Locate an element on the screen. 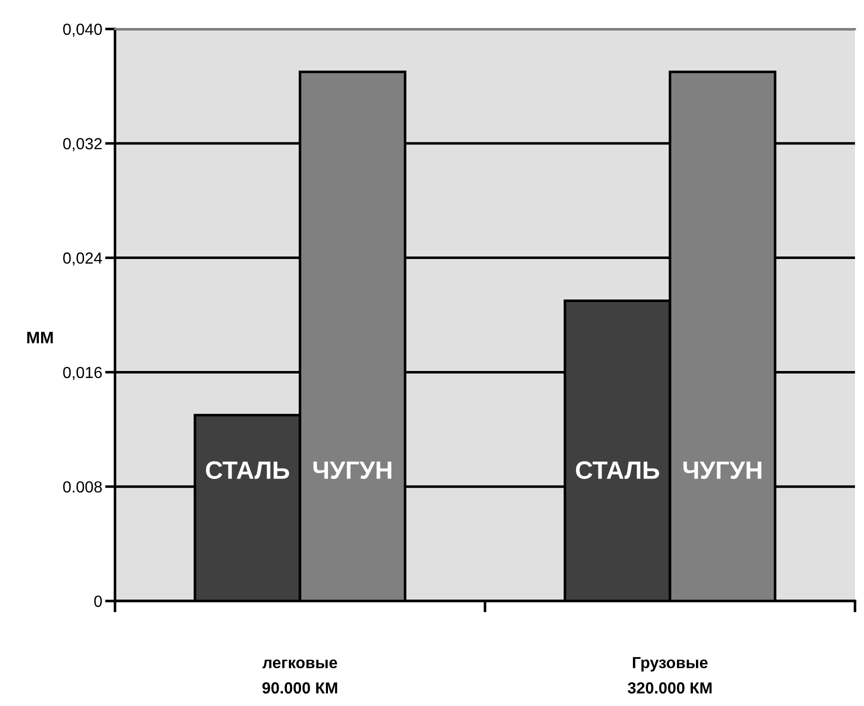 This screenshot has width=864, height=706. y-tick-label: 0,040 is located at coordinates (82, 30).